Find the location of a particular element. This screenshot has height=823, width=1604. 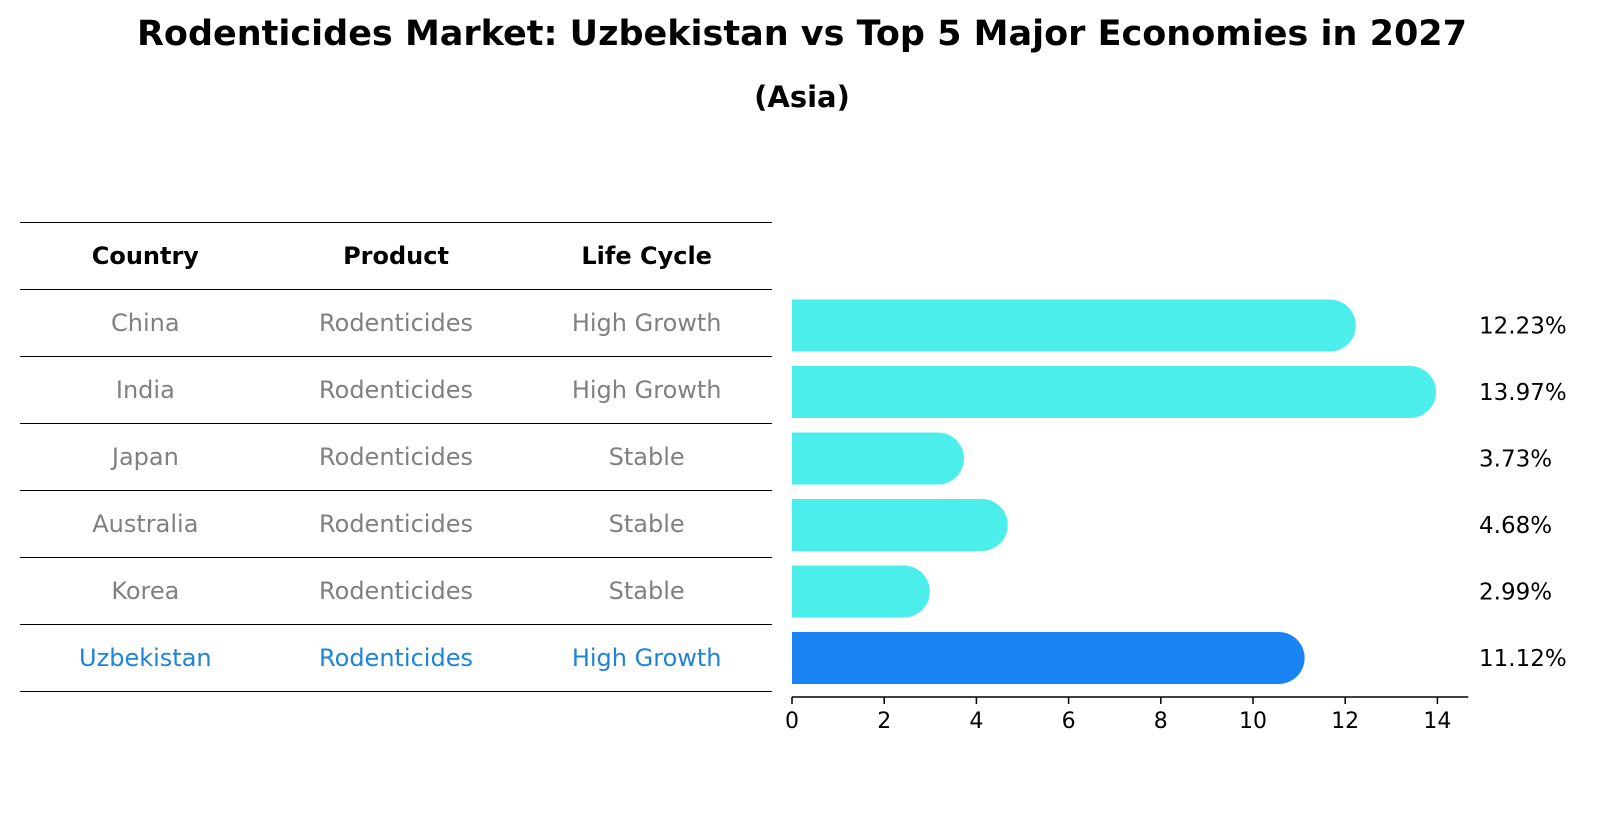

country-cell: Japan is located at coordinates (145, 457).